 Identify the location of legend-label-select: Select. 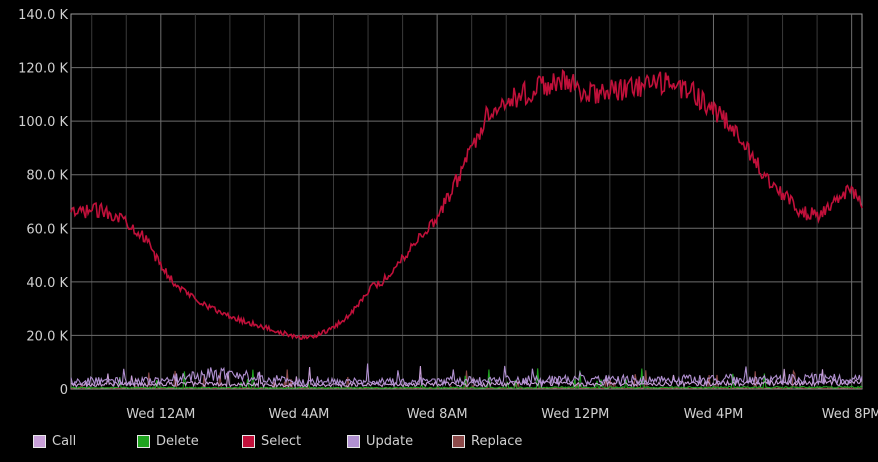
(281, 441).